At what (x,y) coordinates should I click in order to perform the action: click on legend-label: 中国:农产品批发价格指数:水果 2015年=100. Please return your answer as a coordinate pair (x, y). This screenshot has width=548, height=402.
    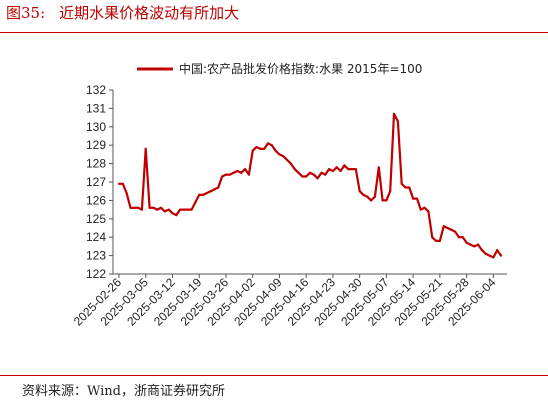
    Looking at the image, I should click on (300, 68).